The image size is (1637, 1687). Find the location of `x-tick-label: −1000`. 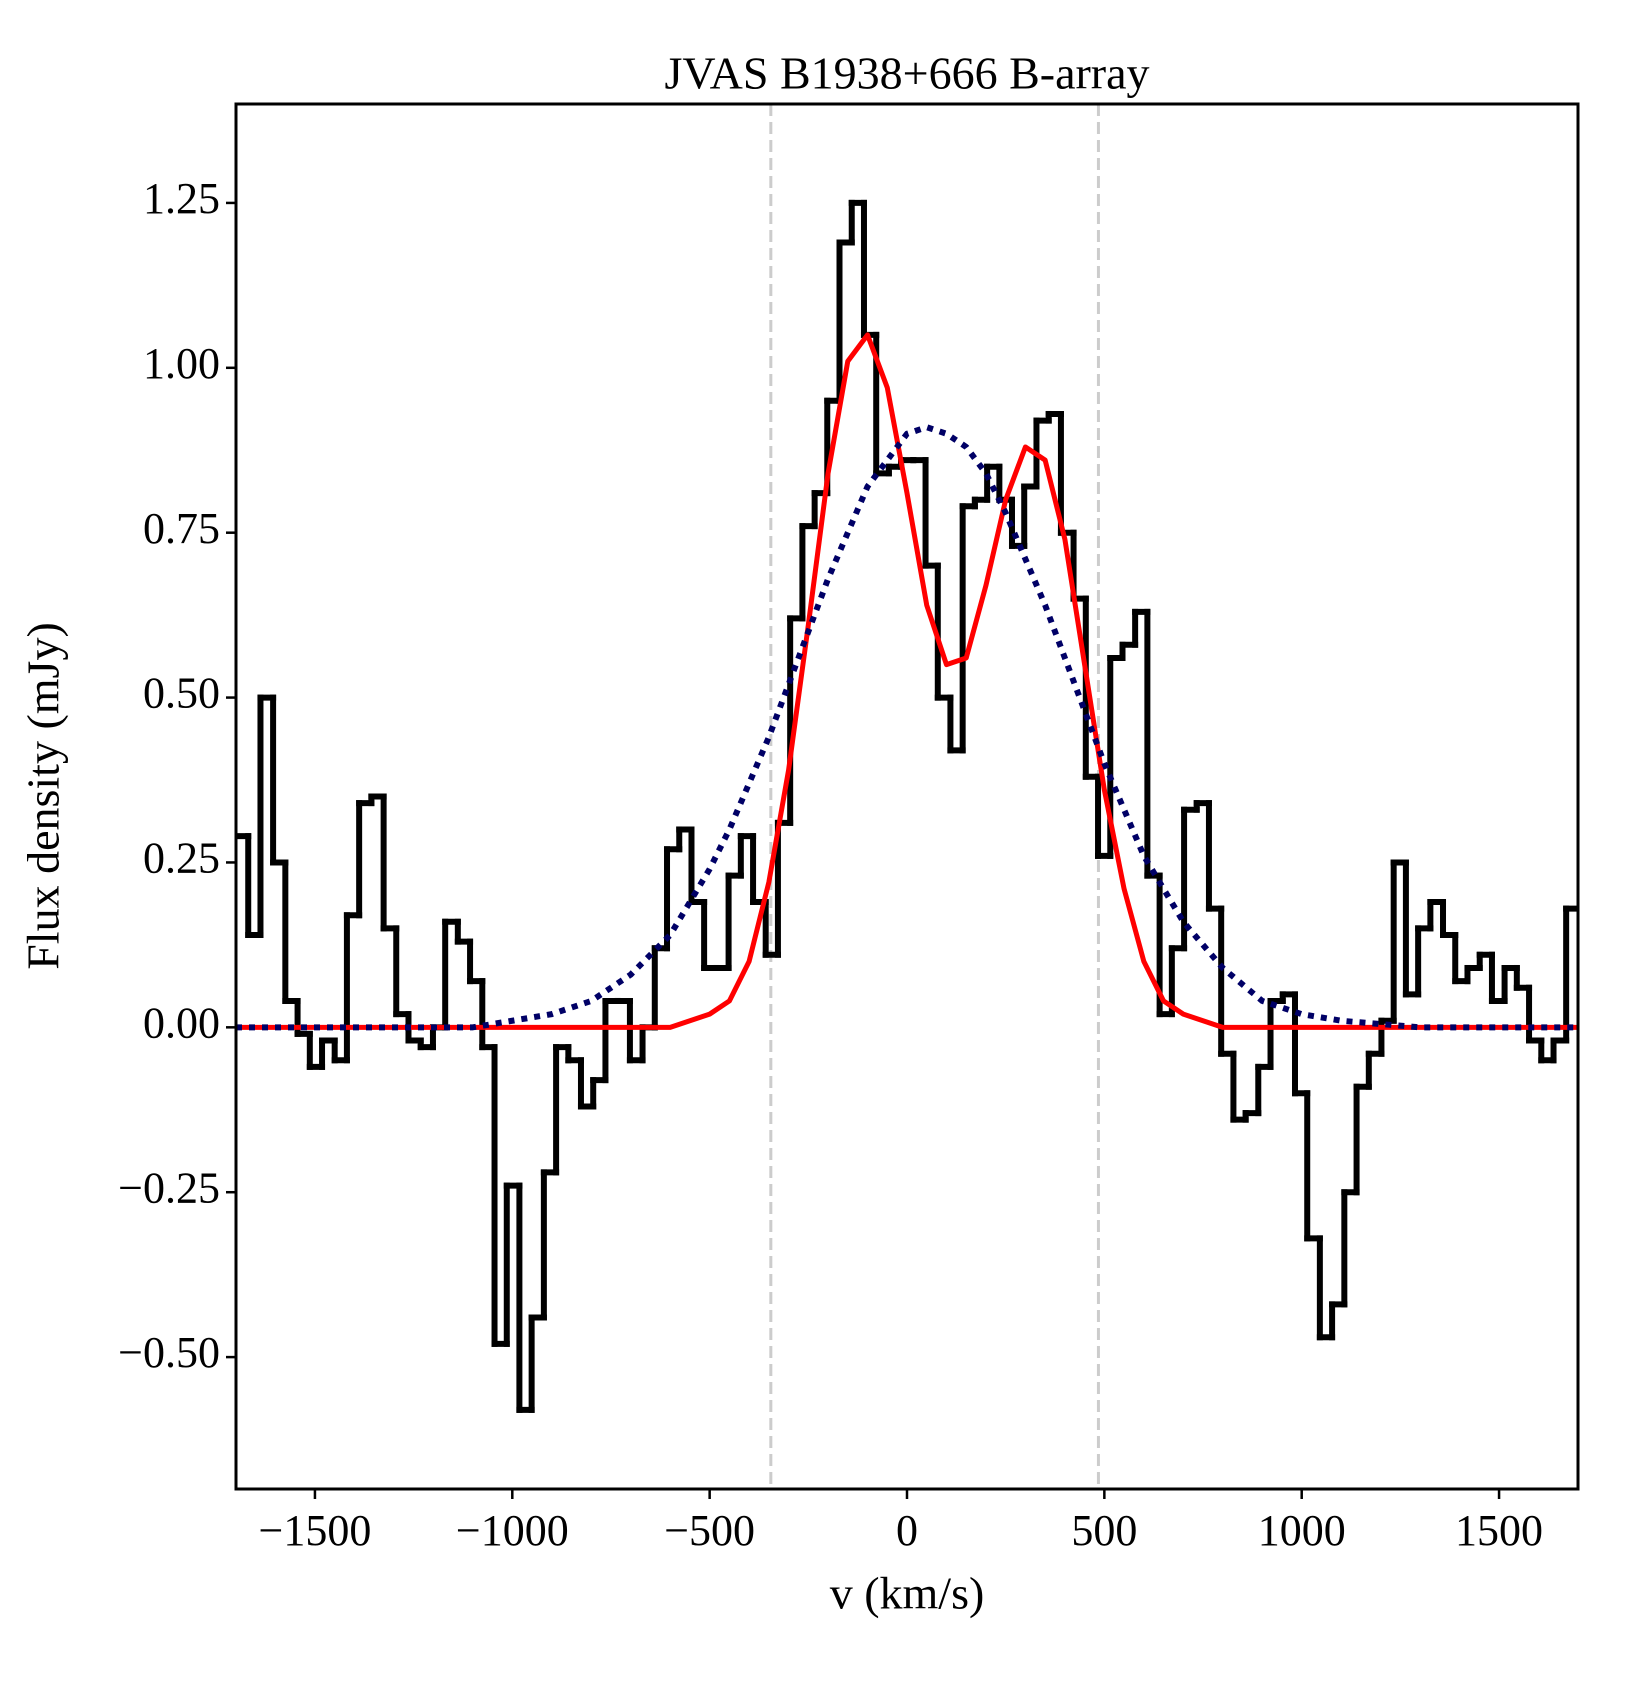

x-tick-label: −1000 is located at coordinates (512, 1530).